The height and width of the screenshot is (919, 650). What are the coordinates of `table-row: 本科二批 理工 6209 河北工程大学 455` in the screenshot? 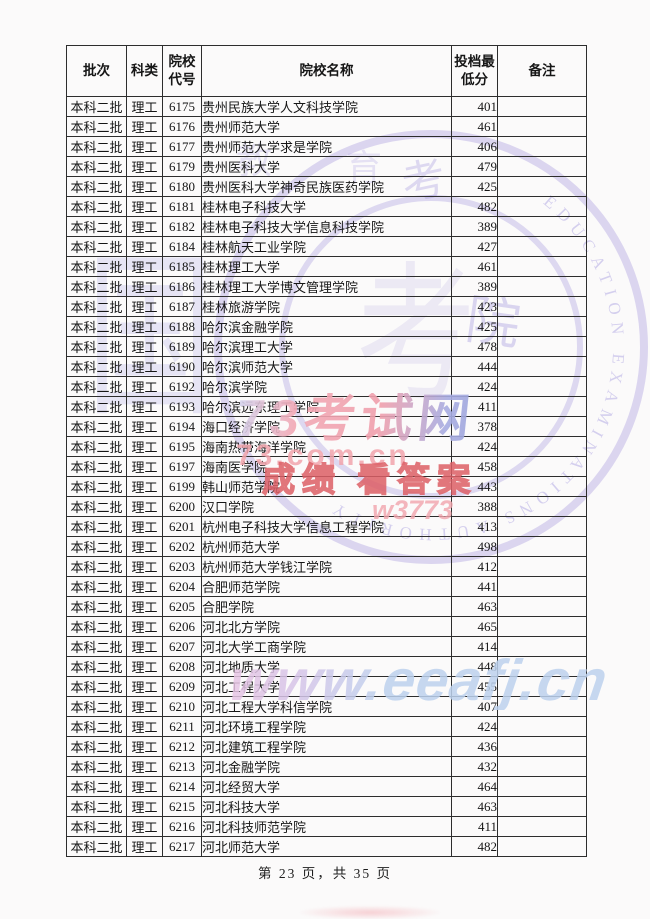 It's located at (326, 686).